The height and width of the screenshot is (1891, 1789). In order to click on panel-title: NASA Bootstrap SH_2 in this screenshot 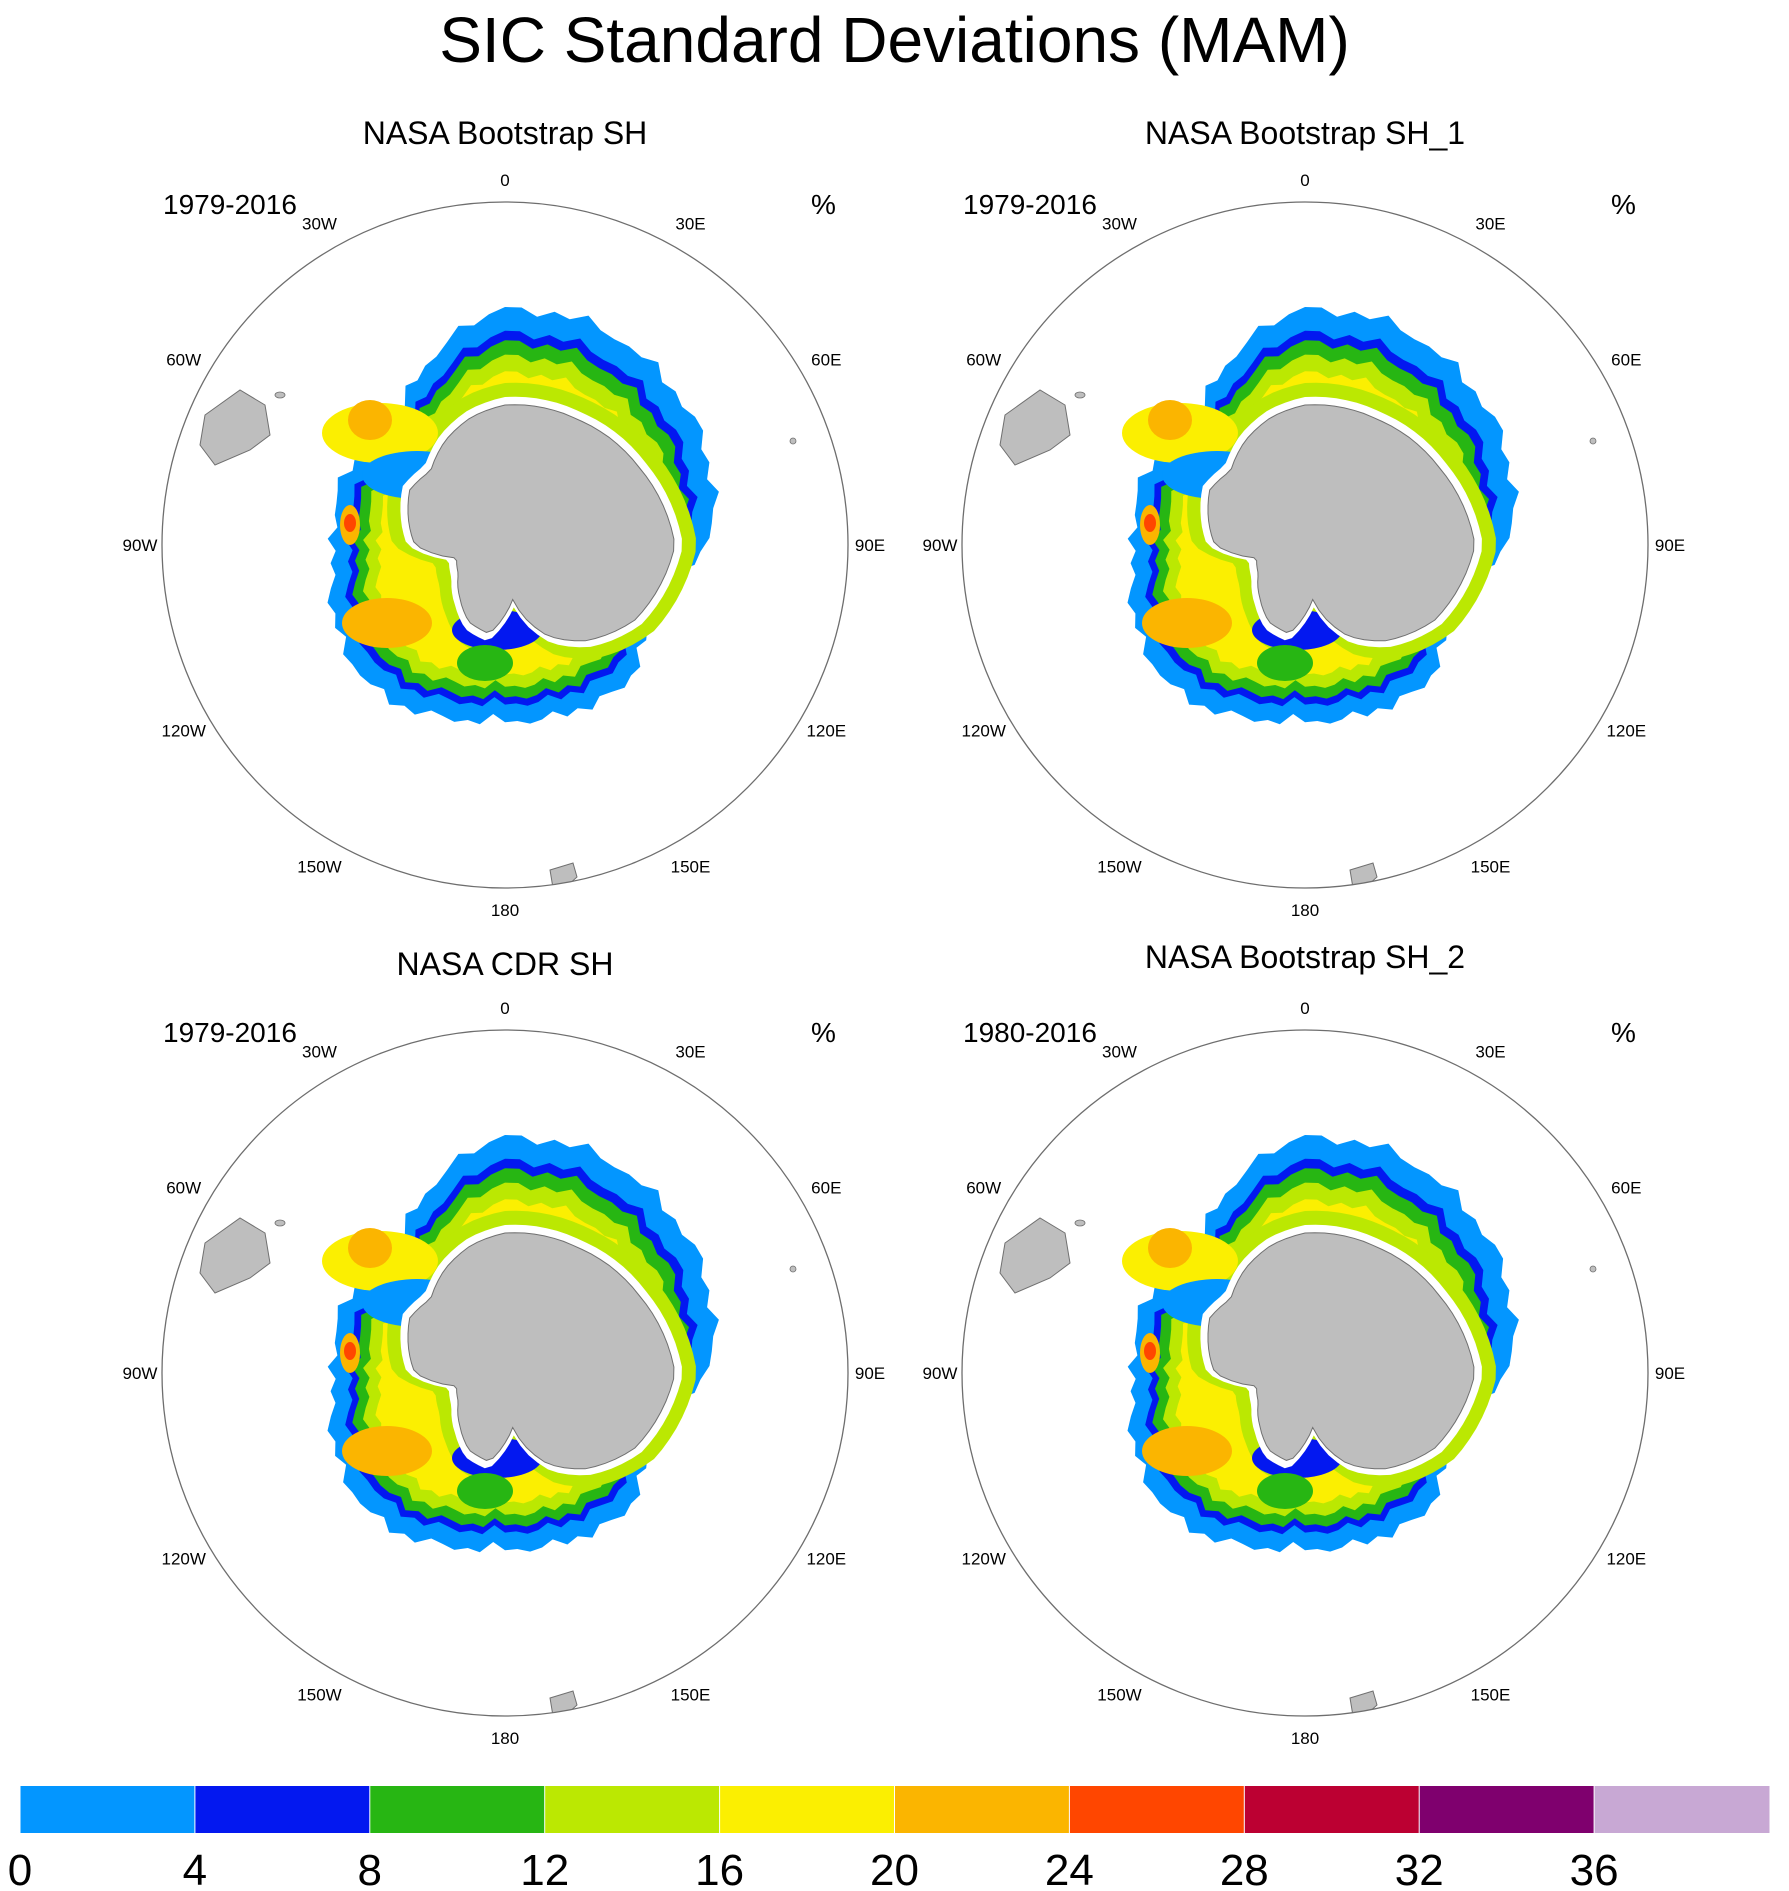, I will do `click(1305, 957)`.